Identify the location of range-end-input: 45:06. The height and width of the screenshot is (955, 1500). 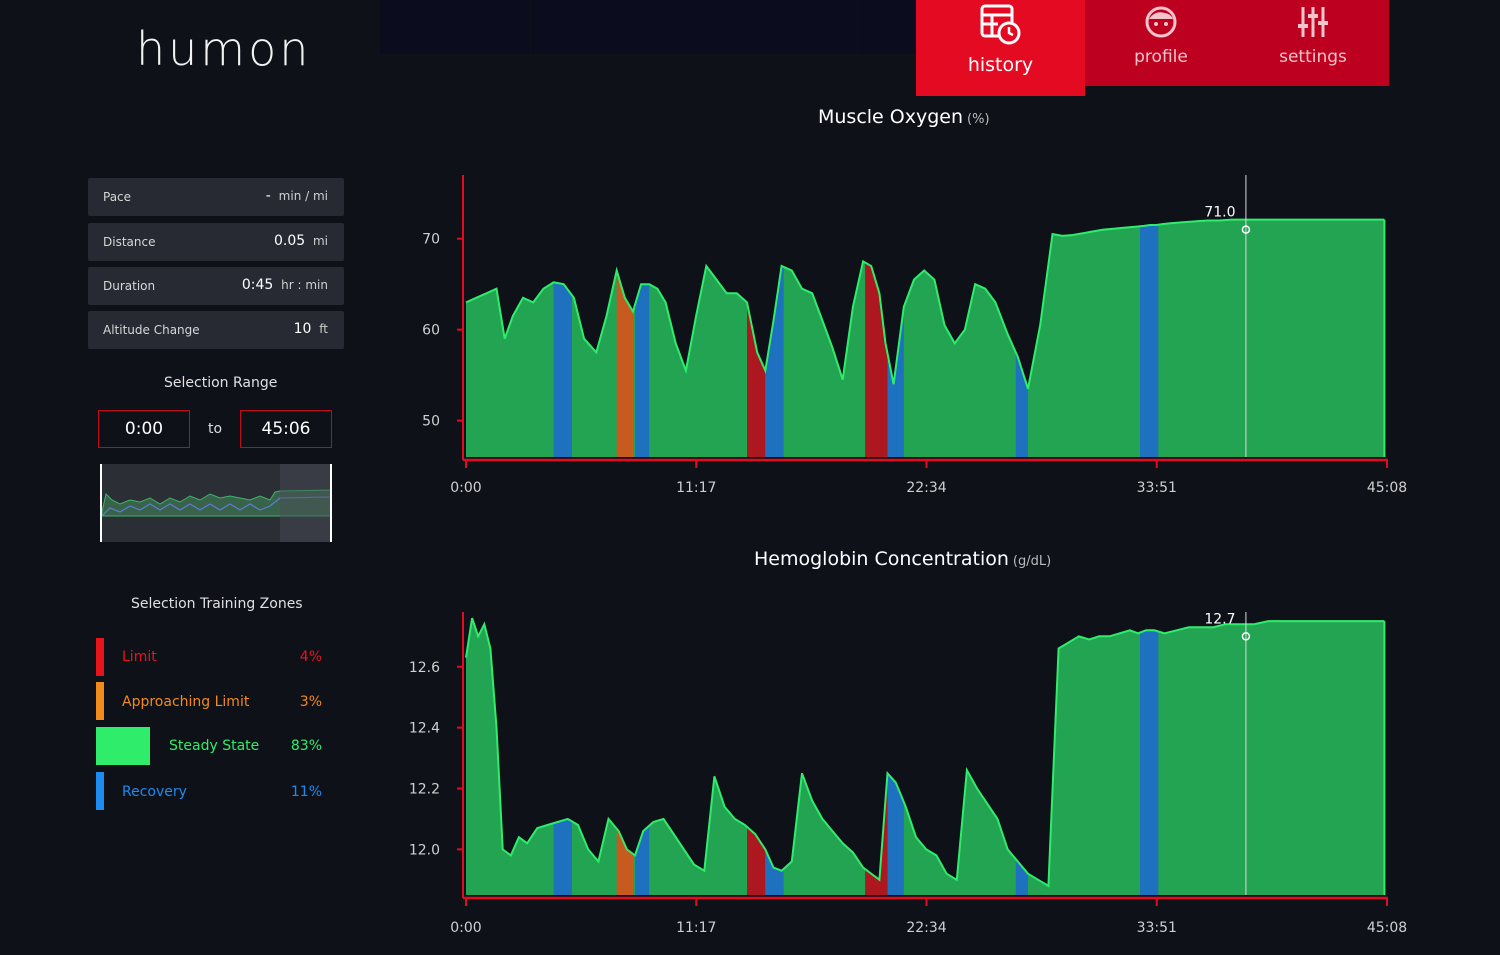
(286, 429).